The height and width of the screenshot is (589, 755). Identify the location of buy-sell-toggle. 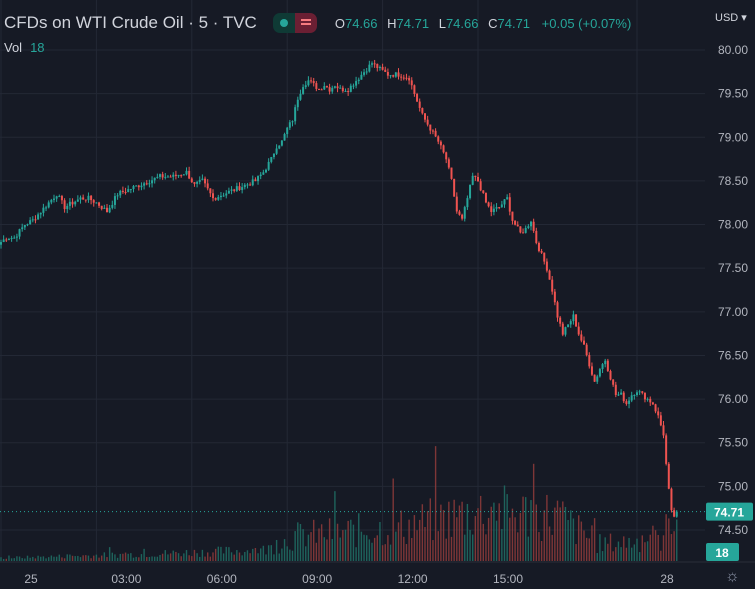
(294, 23).